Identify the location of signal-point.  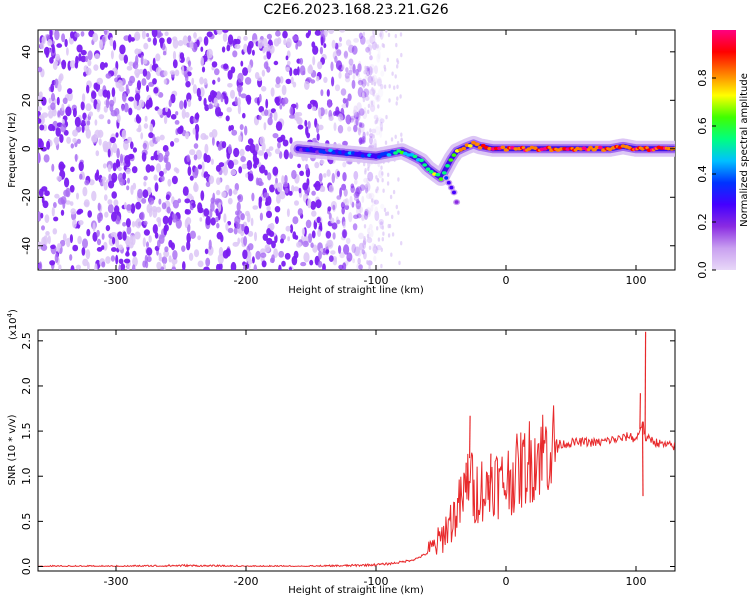
(535, 148).